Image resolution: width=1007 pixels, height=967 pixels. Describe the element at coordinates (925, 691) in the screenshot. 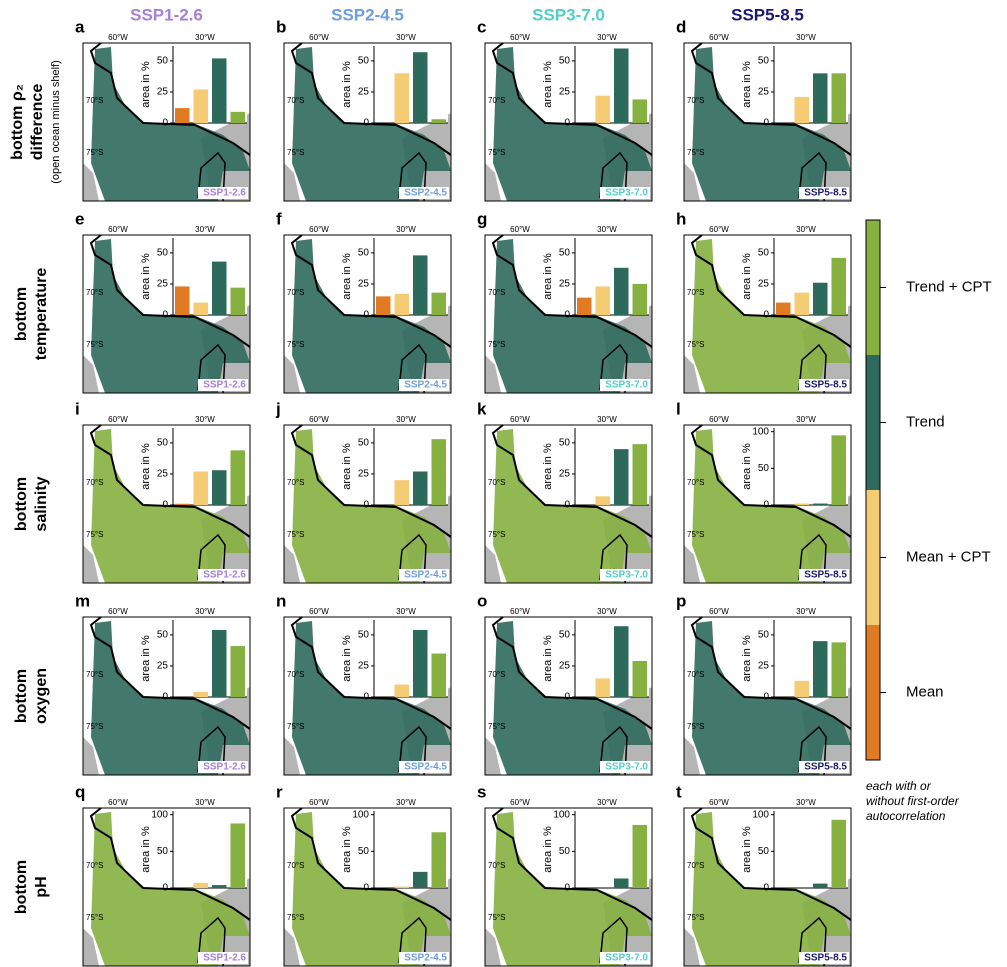

I see `legend-label: Mean` at that location.